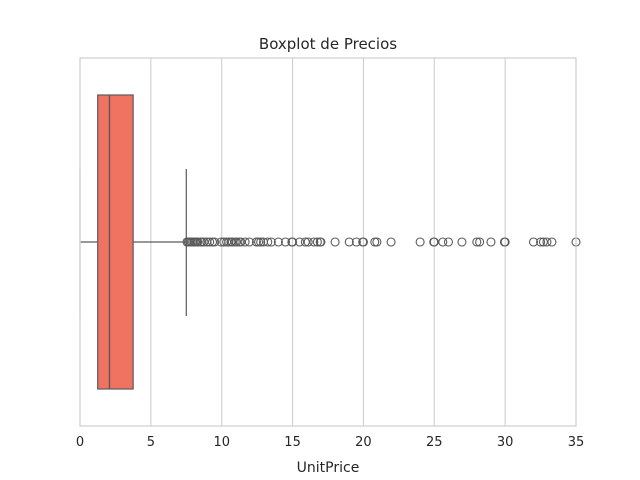 This screenshot has height=480, width=640. Describe the element at coordinates (115, 242) in the screenshot. I see `iqr-box` at that location.